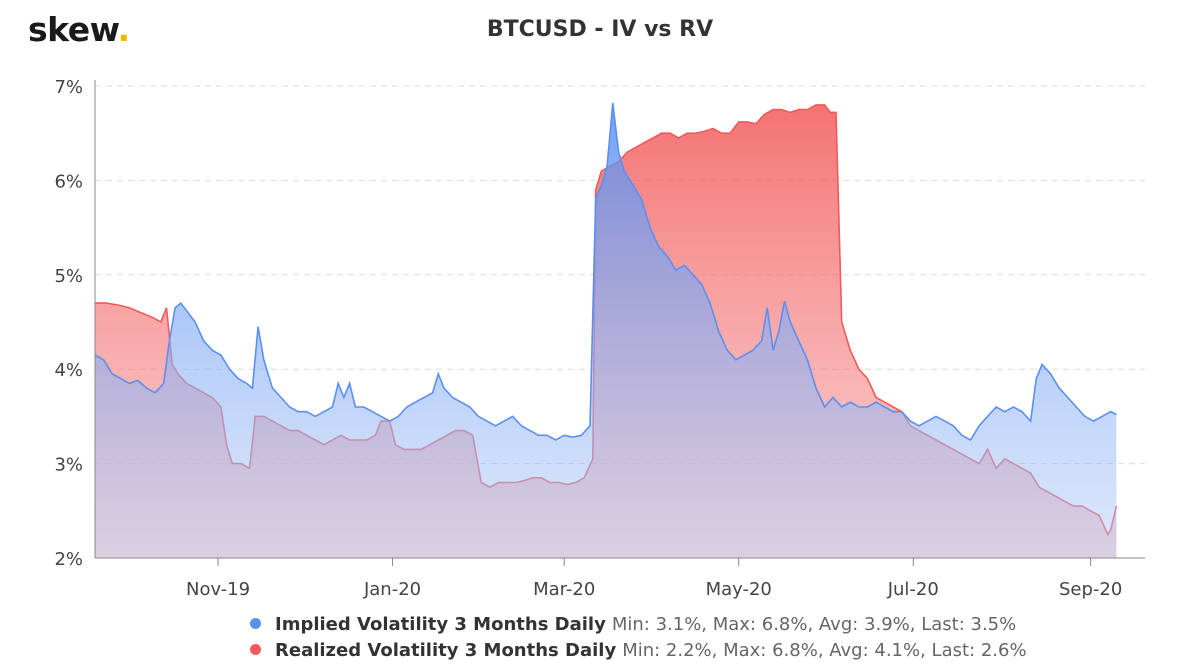 The image size is (1200, 670). Describe the element at coordinates (739, 589) in the screenshot. I see `x-tick-label: May-20` at that location.